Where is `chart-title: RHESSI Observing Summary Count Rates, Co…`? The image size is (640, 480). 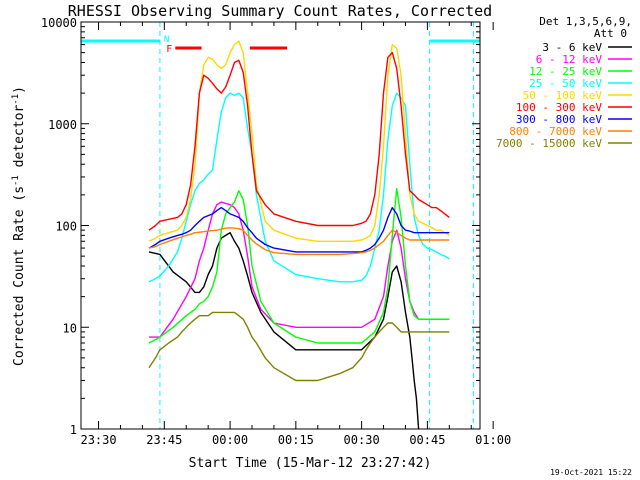 chart-title: RHESSI Observing Summary Count Rates, Co… is located at coordinates (280, 11).